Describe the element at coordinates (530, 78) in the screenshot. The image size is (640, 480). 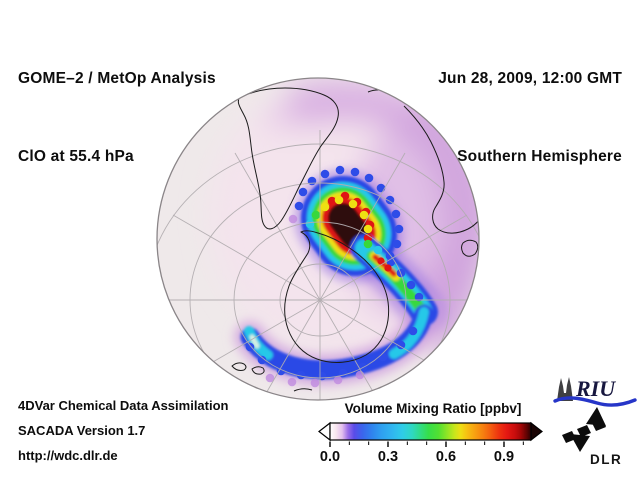
I see `datetime-label: Jun 28, 2009, 12:00 GMT` at that location.